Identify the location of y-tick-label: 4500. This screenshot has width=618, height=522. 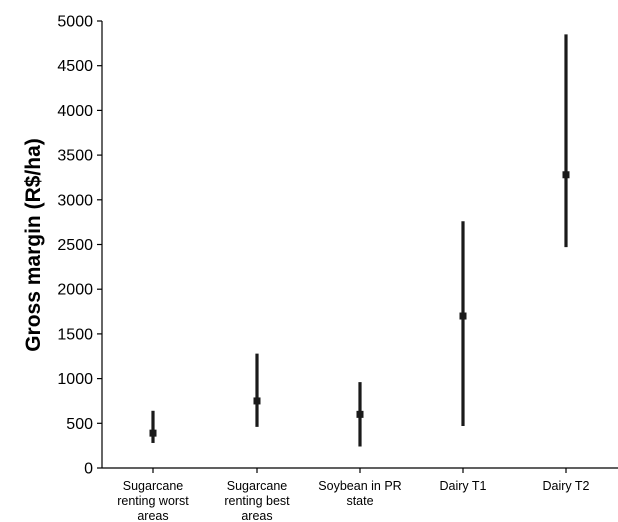
(75, 66).